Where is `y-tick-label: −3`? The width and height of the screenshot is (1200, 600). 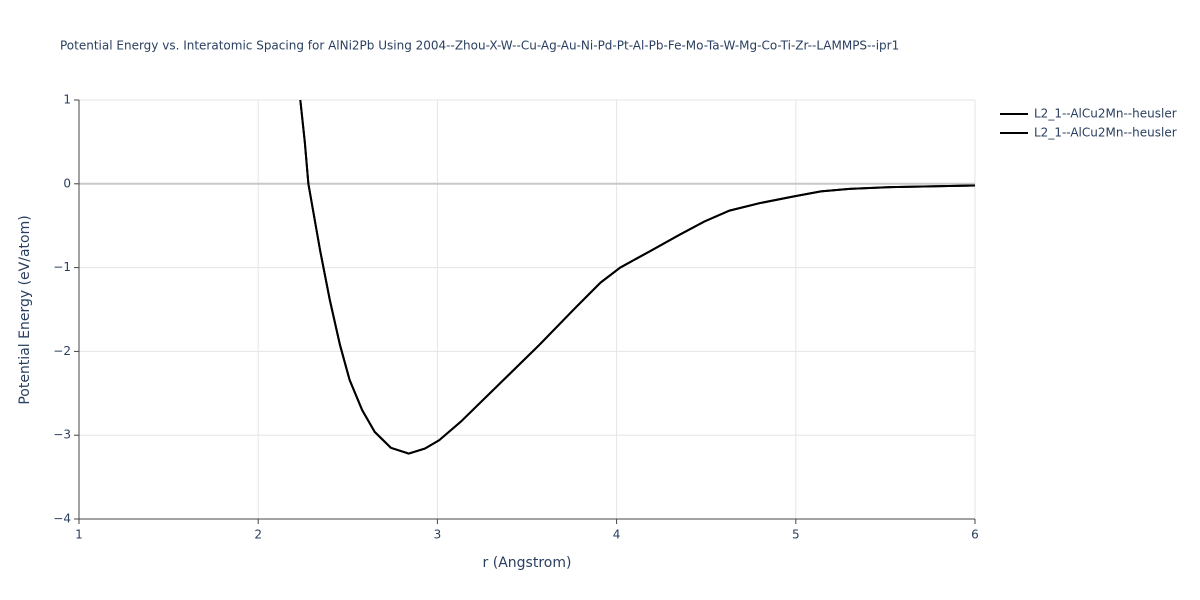
y-tick-label: −3 is located at coordinates (62, 435).